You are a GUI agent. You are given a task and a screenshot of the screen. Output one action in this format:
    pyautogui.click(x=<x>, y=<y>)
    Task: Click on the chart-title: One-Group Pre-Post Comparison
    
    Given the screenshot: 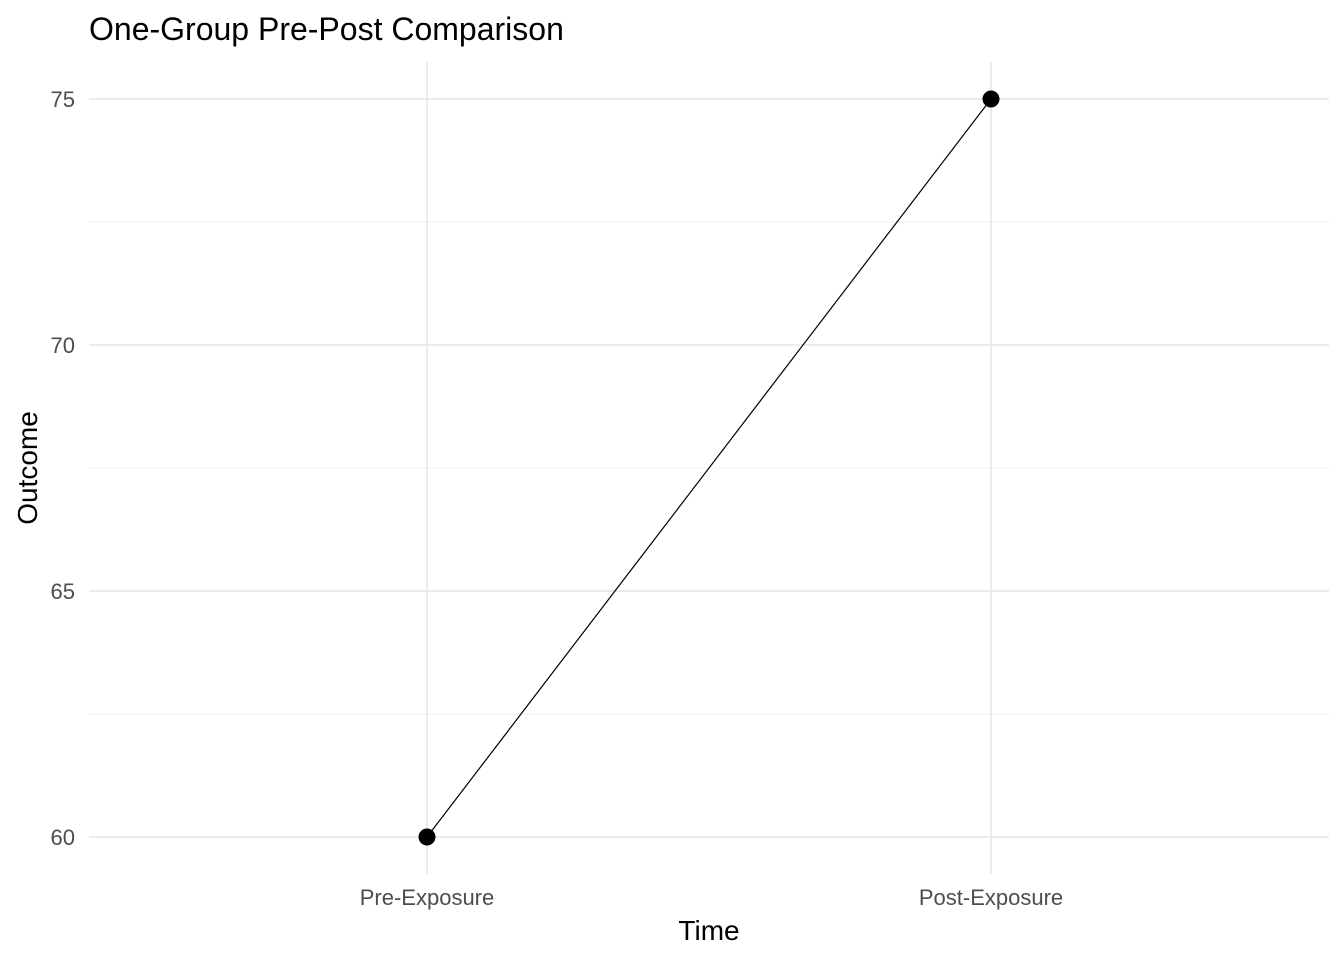 What is the action you would take?
    pyautogui.click(x=326, y=29)
    